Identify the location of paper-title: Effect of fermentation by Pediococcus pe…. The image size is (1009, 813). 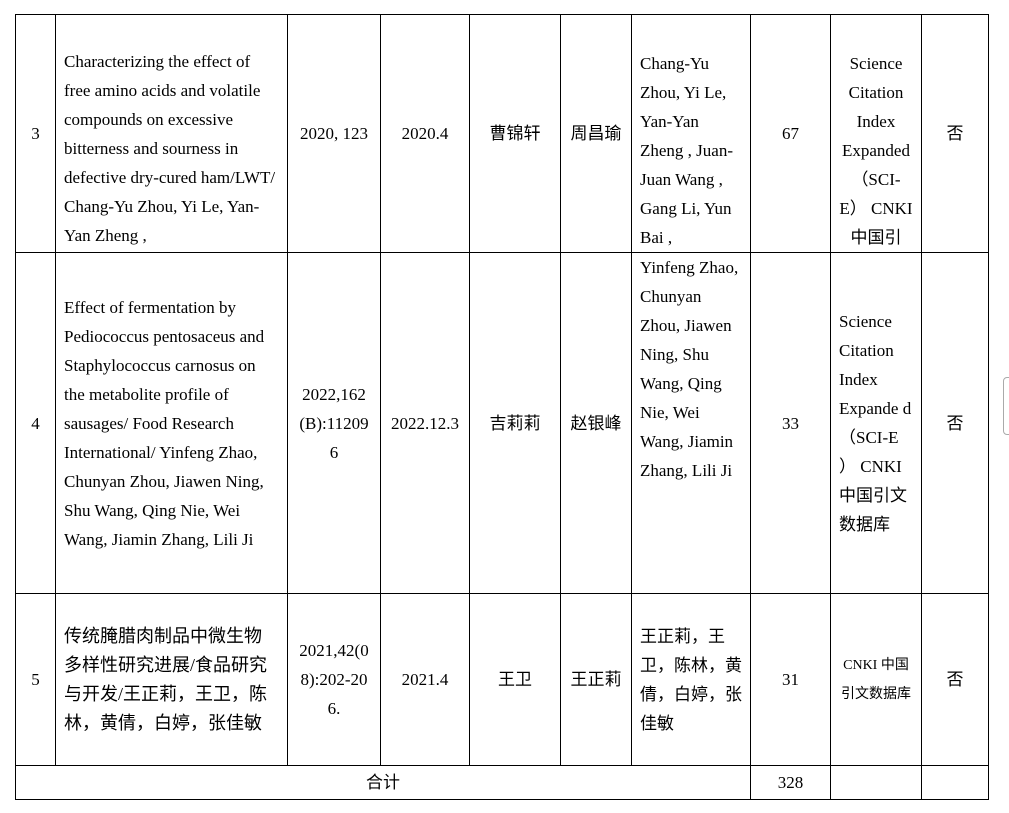
(164, 423).